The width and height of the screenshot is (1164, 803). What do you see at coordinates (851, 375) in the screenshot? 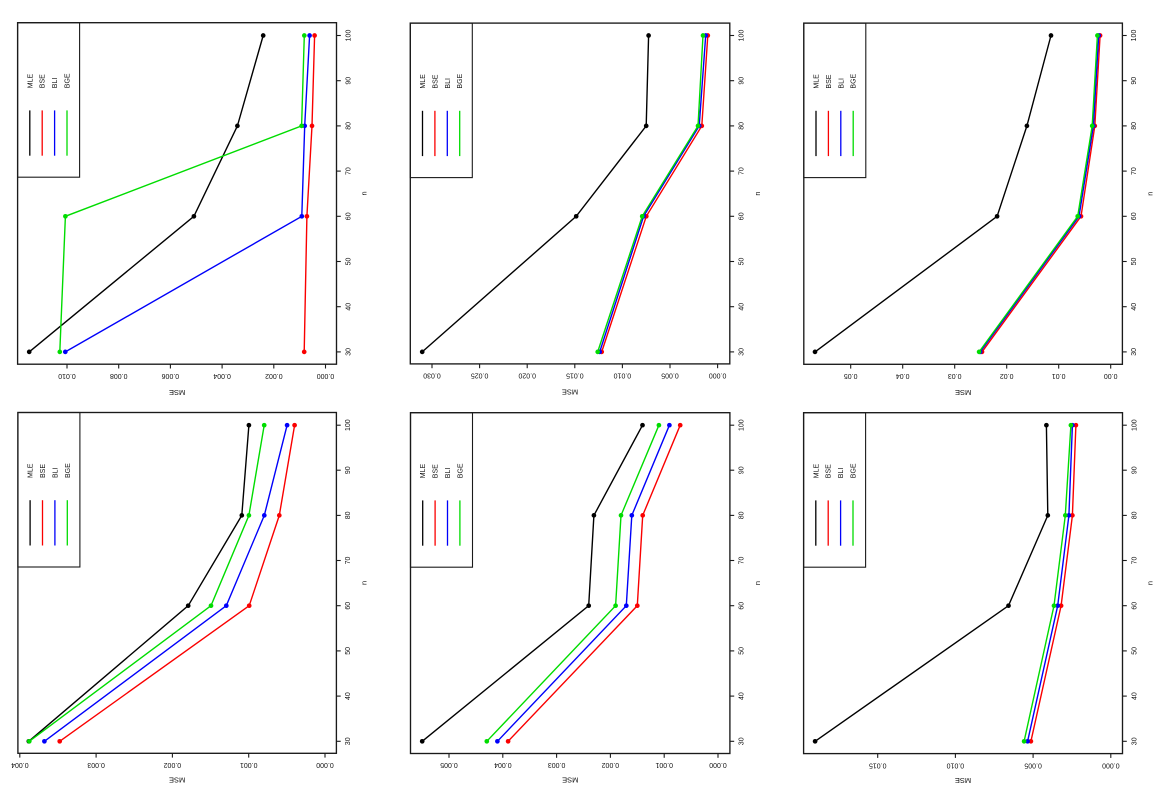
I see `svg-text: 0.05` at bounding box center [851, 375].